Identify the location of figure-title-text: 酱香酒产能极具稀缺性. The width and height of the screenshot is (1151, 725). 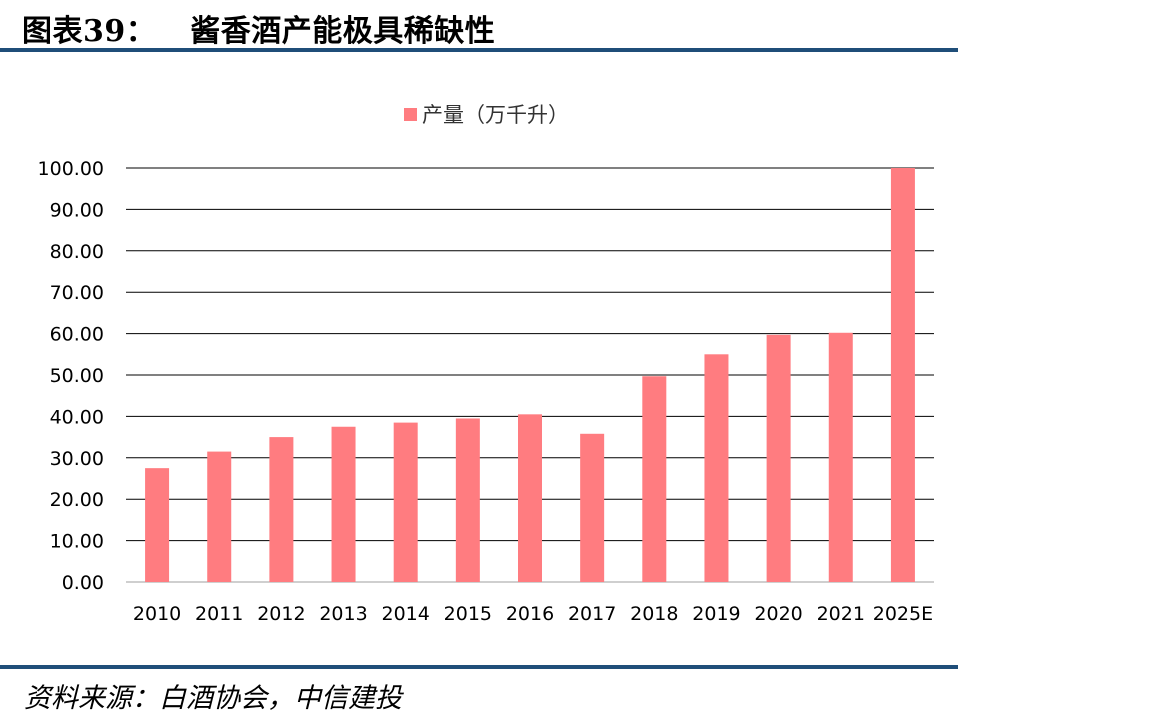
(343, 31).